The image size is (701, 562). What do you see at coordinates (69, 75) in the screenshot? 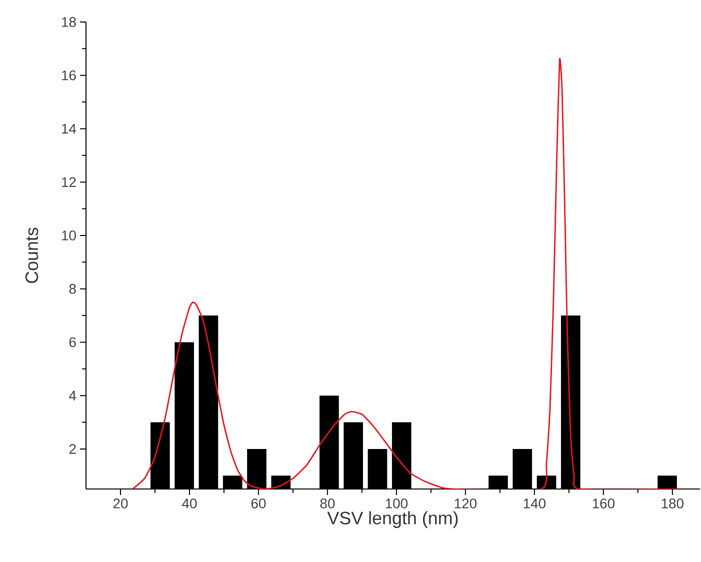
I see `y-tick-label: 16` at bounding box center [69, 75].